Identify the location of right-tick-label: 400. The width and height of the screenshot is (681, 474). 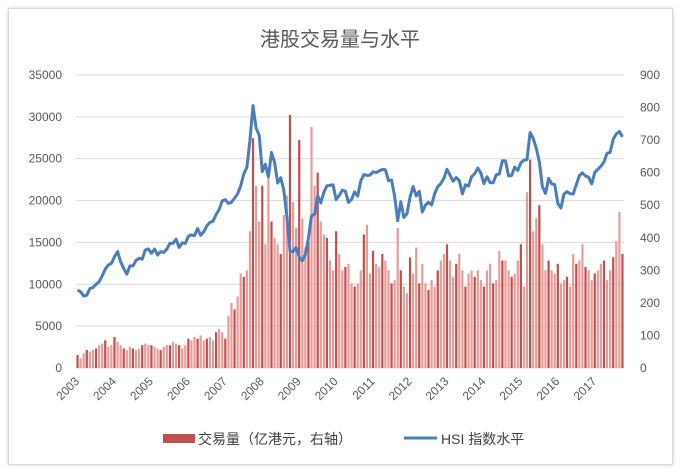
(650, 238).